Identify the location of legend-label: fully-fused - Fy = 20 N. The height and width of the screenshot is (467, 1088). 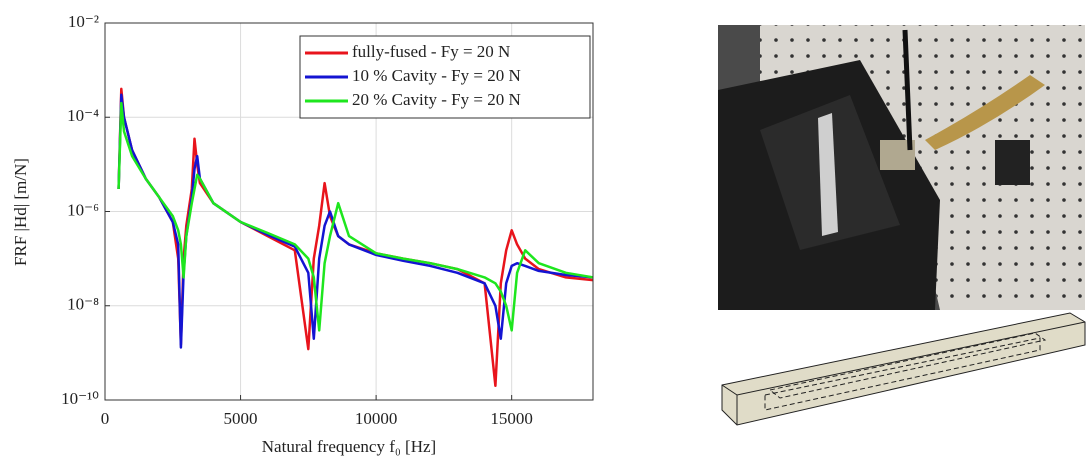
(431, 51).